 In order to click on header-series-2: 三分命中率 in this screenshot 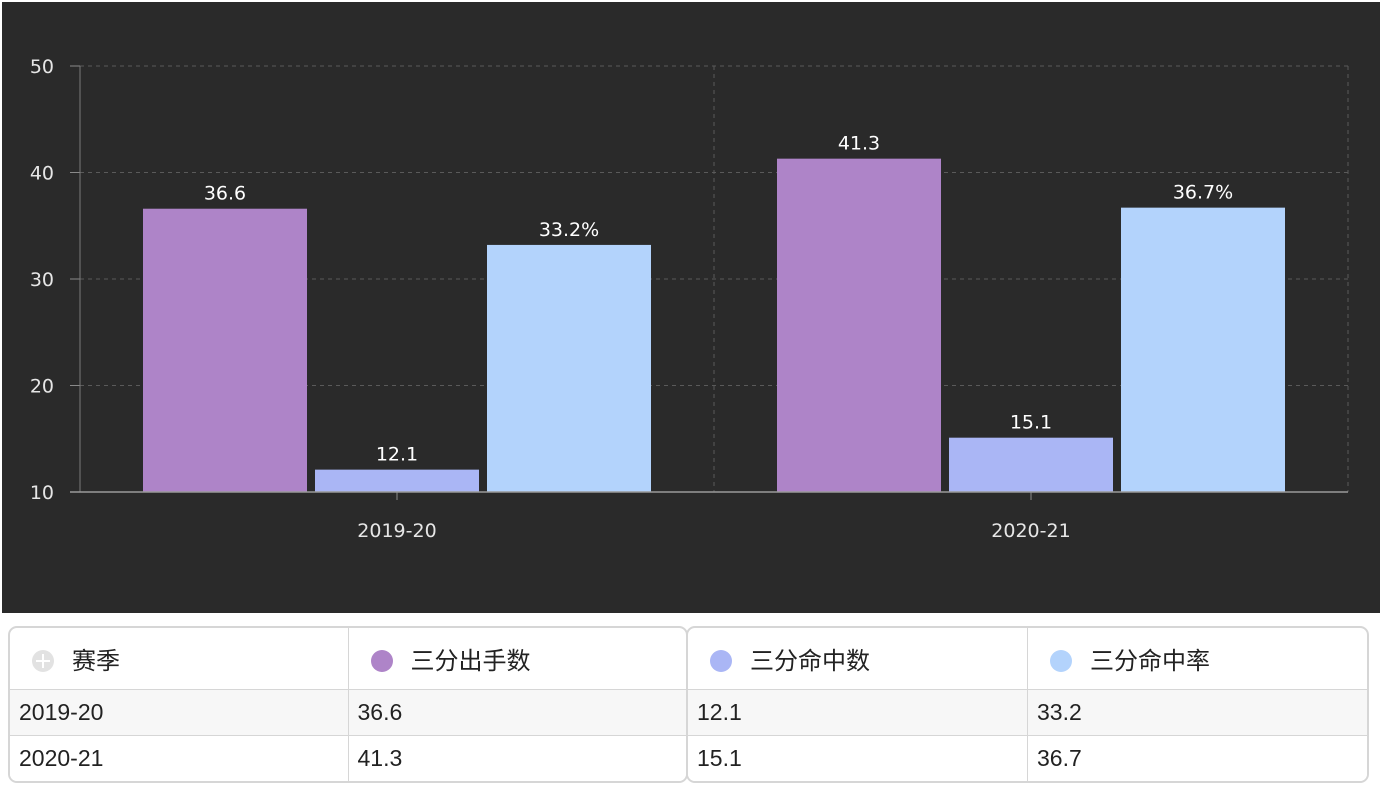, I will do `click(1197, 659)`.